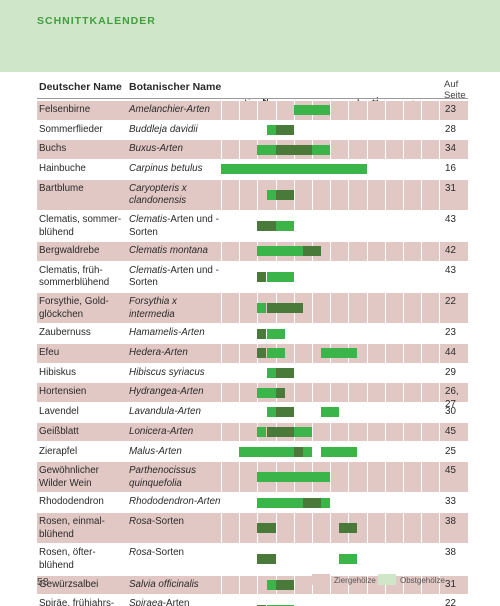 This screenshot has height=606, width=500. What do you see at coordinates (177, 392) in the screenshot?
I see `botanical-name: Hydrangea-Arten` at bounding box center [177, 392].